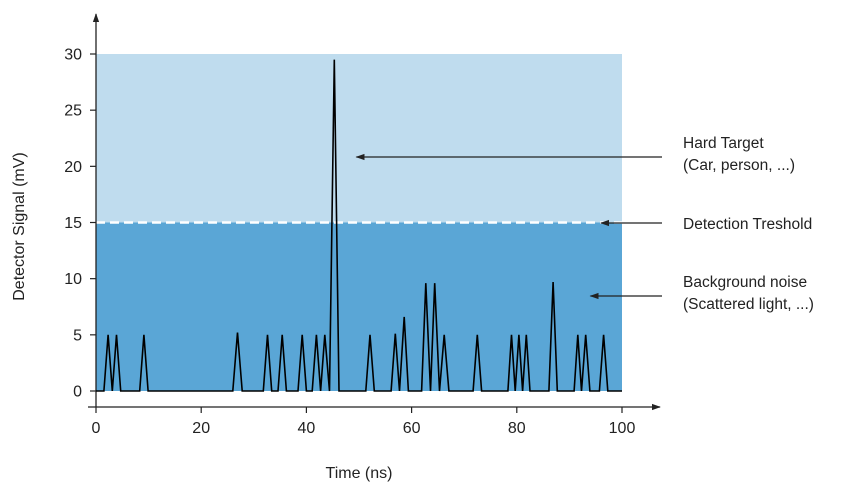 This screenshot has width=851, height=486. Describe the element at coordinates (745, 282) in the screenshot. I see `background-noise-annotation-text: Background noise` at that location.